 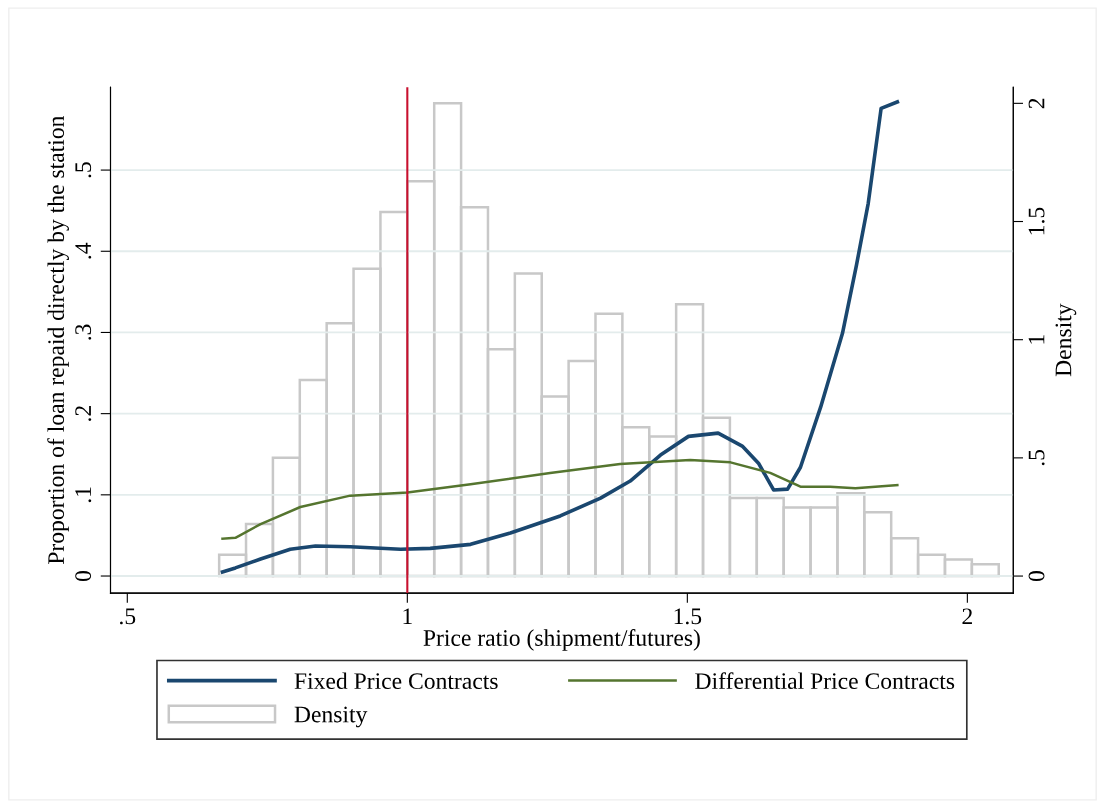 What do you see at coordinates (83, 576) in the screenshot?
I see `y-tick-label: 0` at bounding box center [83, 576].